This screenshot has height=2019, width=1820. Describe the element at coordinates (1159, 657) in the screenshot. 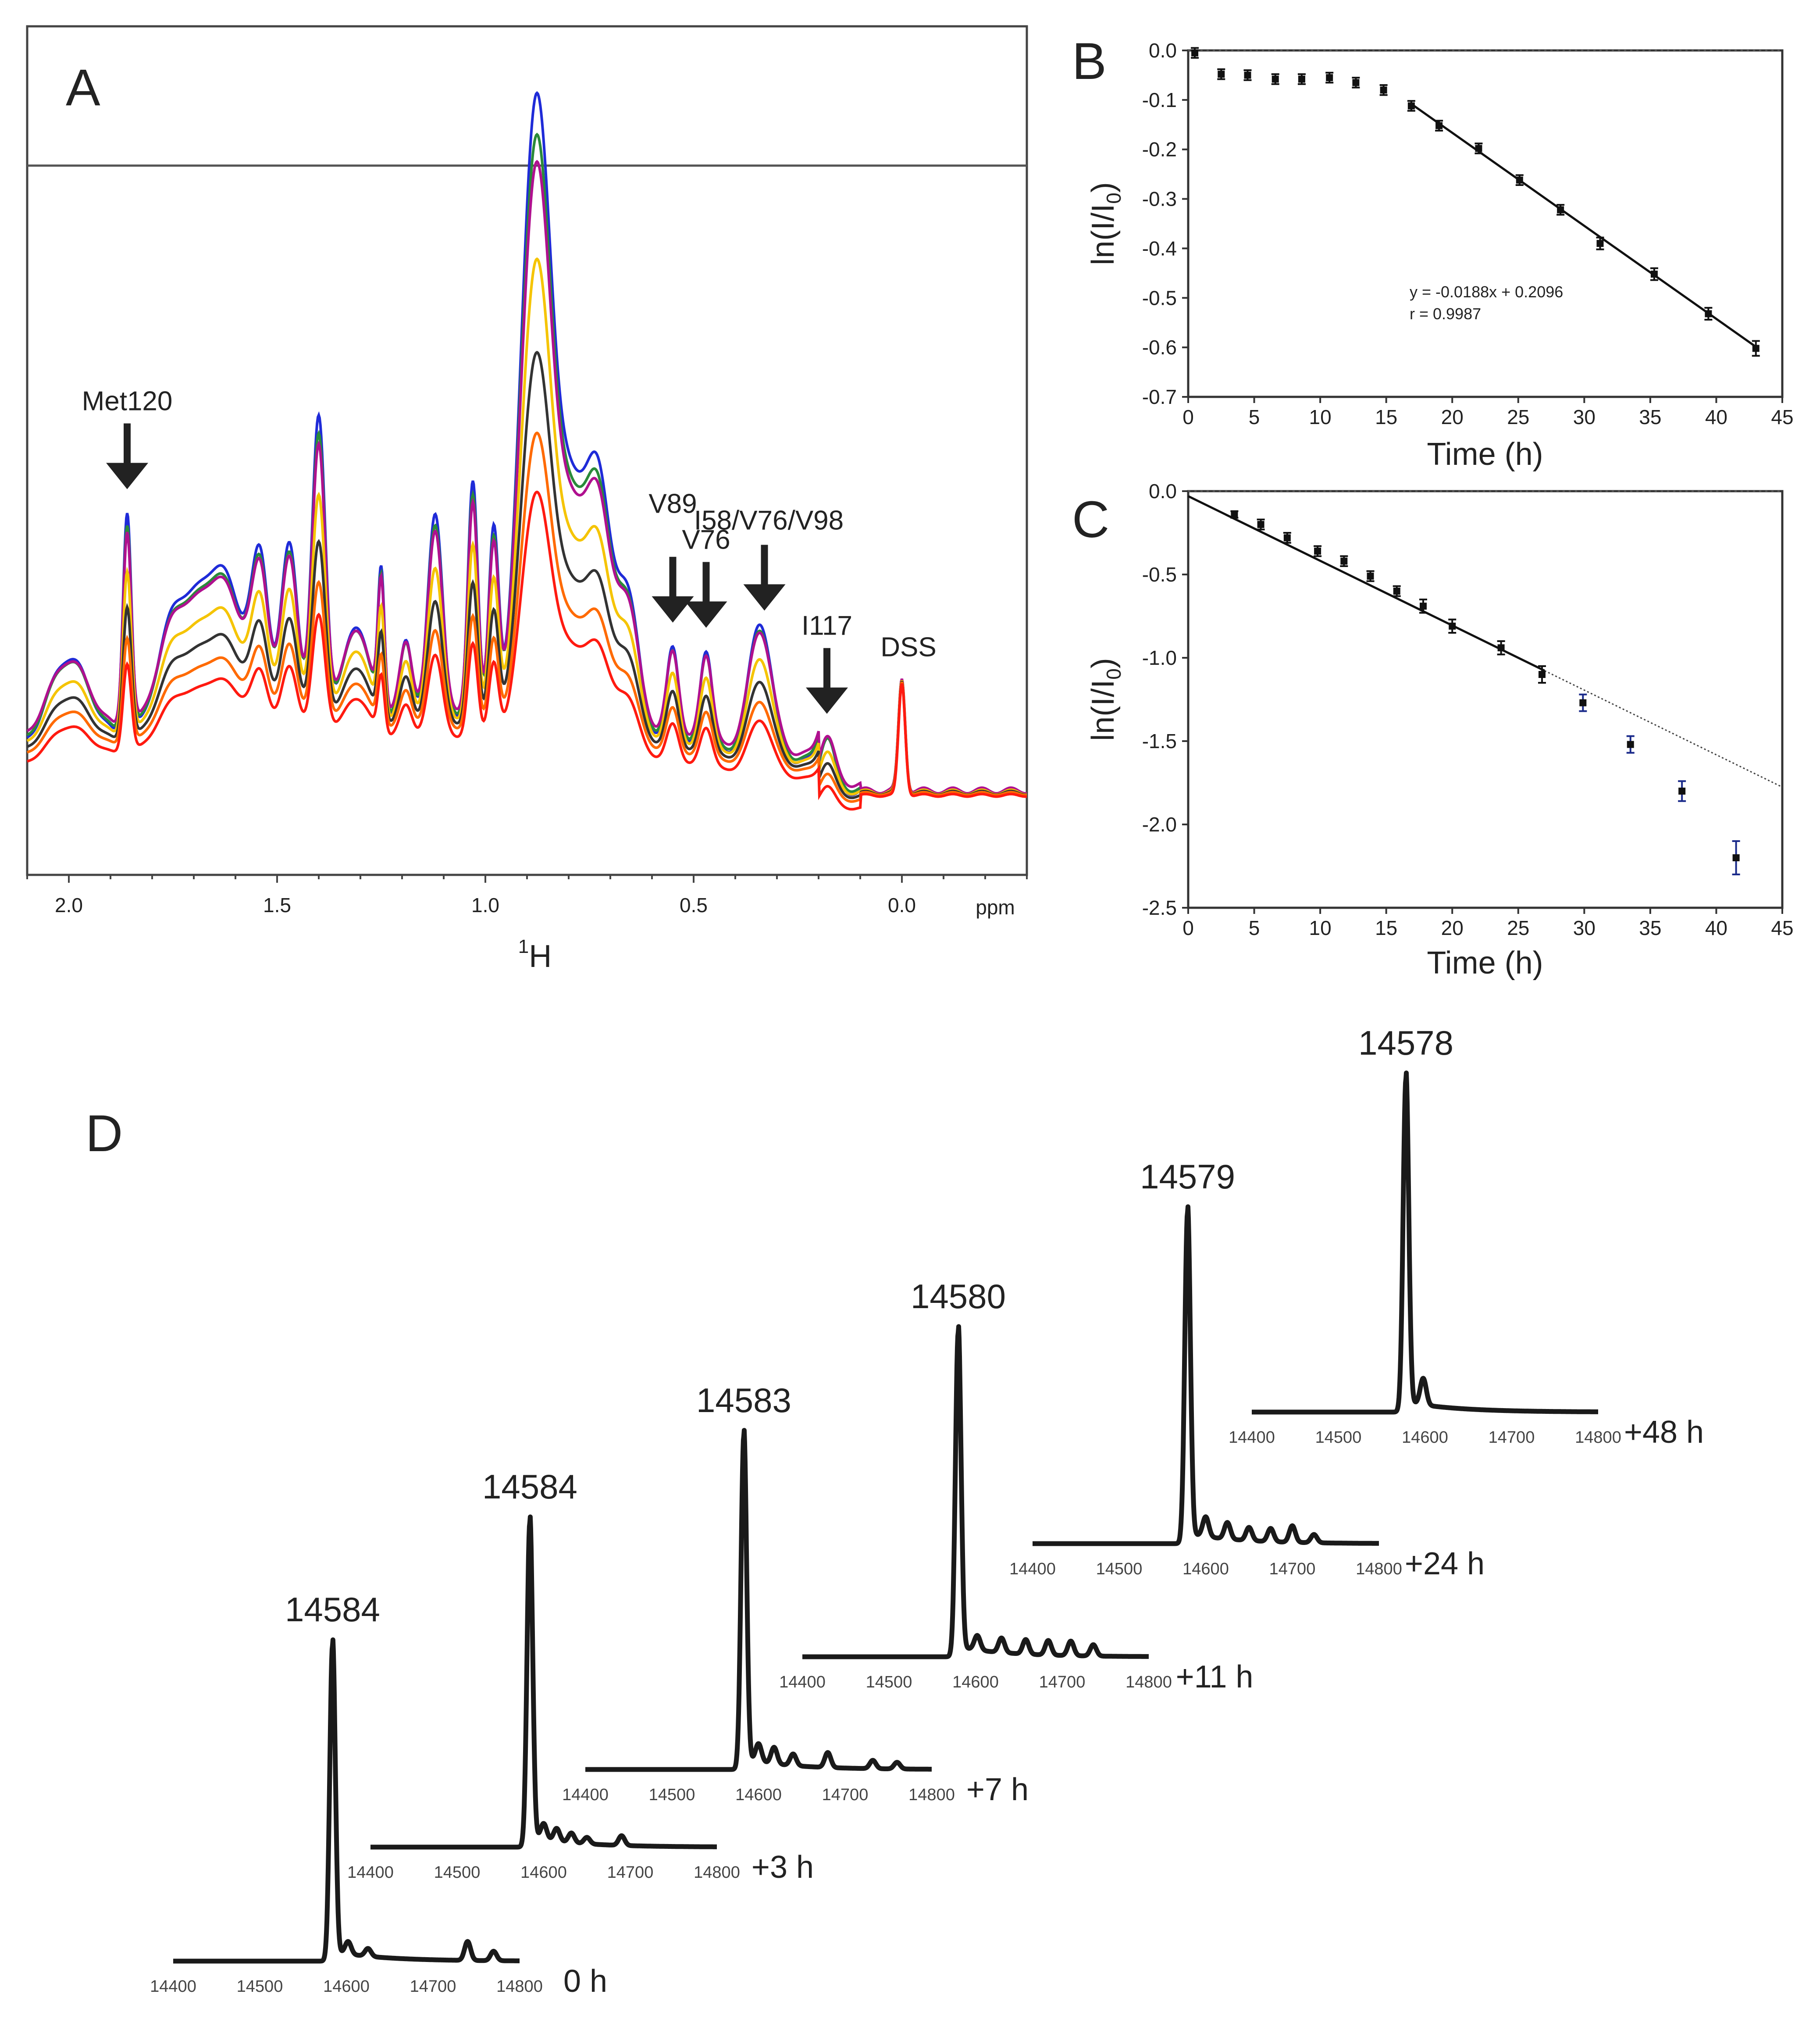

I see `plot-c-y-tick-label: -1.0` at that location.